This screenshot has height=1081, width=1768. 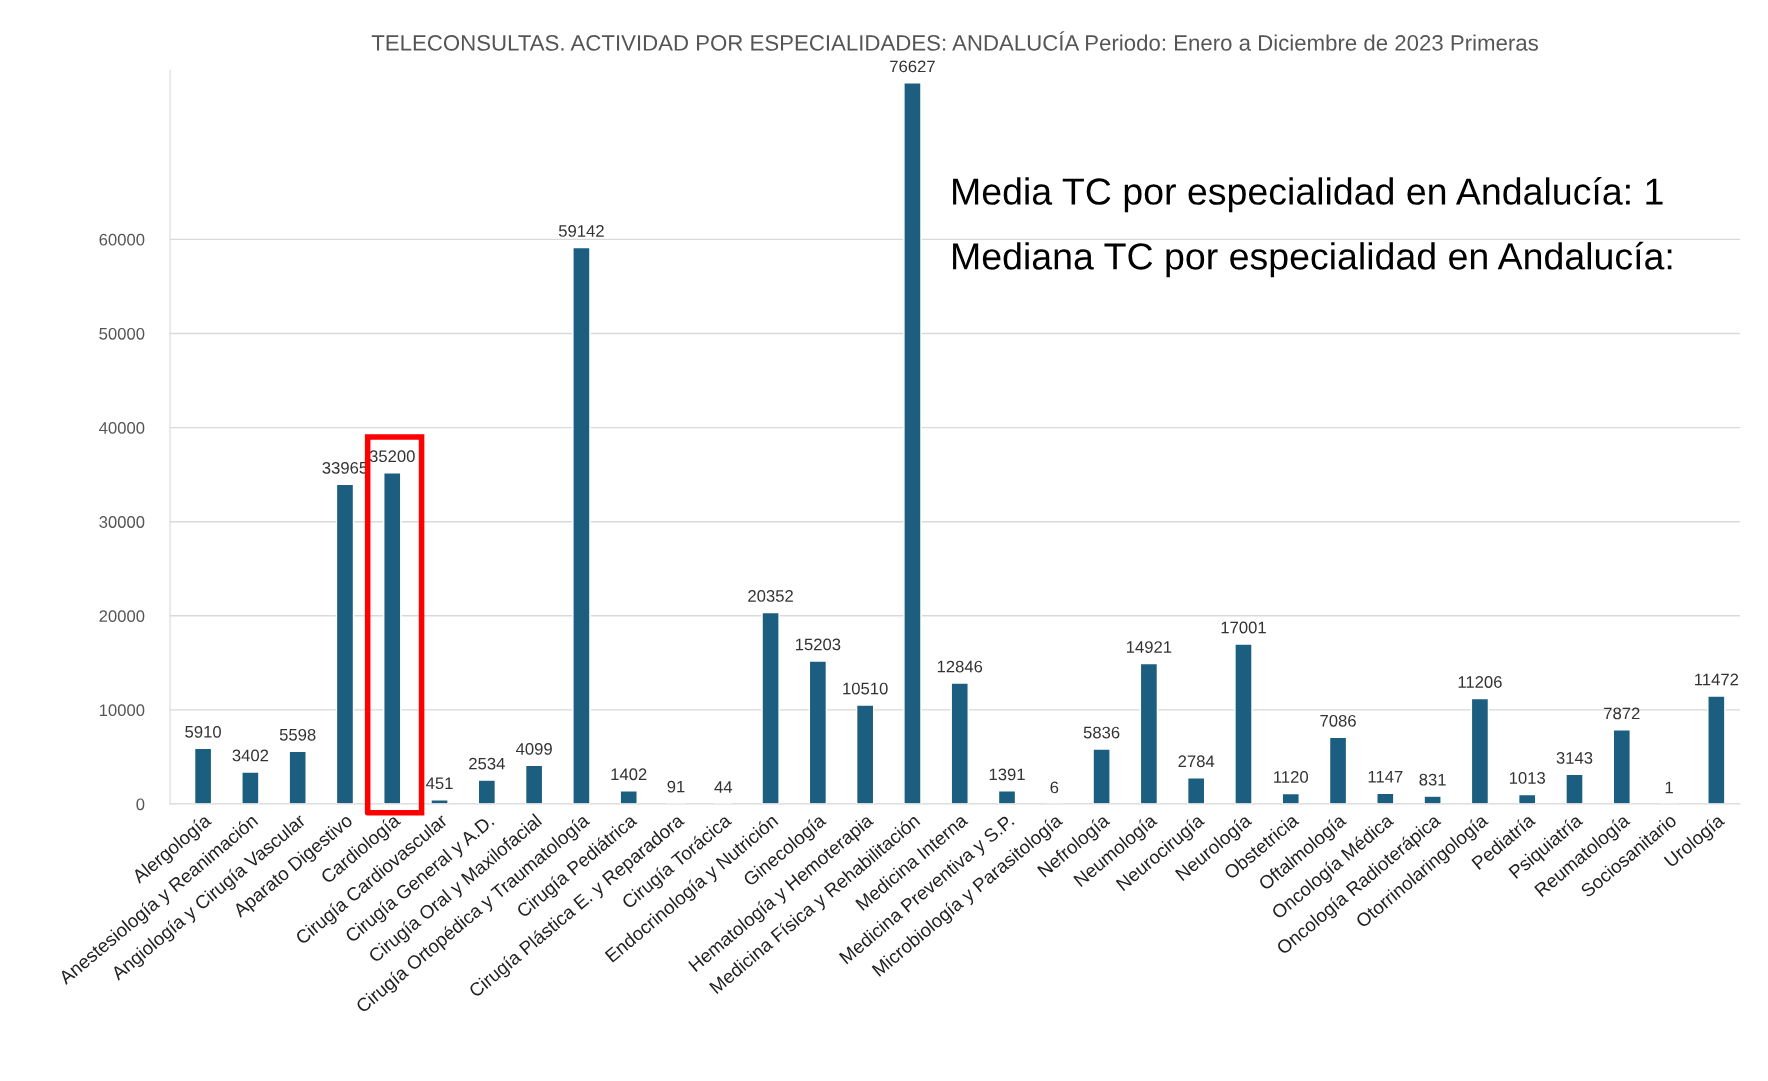 What do you see at coordinates (1101, 732) in the screenshot?
I see `data-label: 5836` at bounding box center [1101, 732].